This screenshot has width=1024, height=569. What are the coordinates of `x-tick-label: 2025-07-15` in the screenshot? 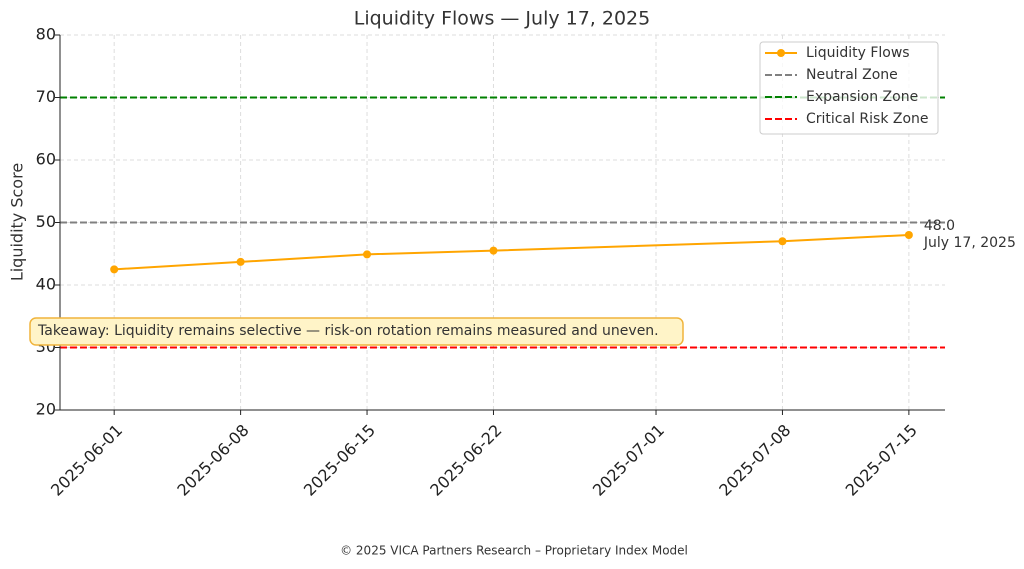 It's located at (881, 460).